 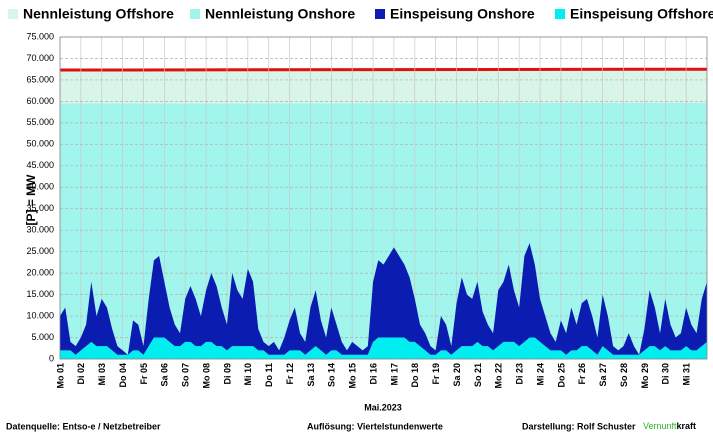 I want to click on y-tick-label: 5.000, so click(x=42, y=337).